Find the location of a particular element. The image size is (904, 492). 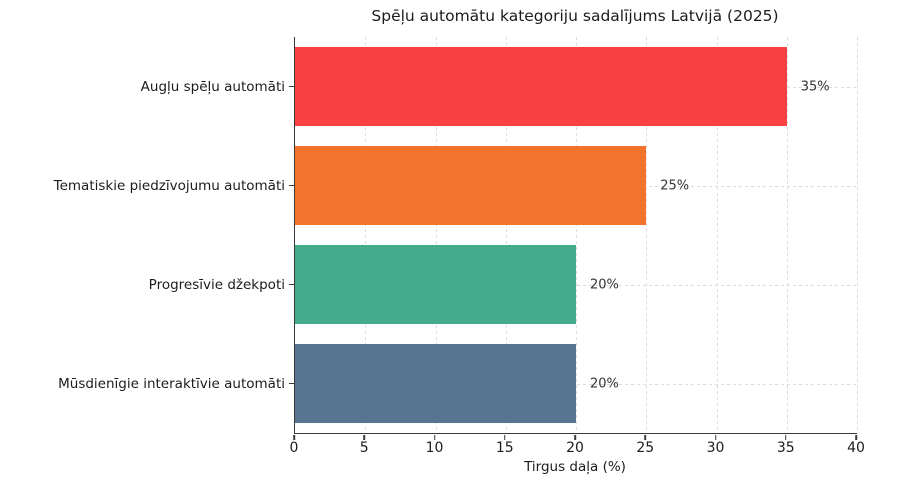

x-axis-title: Tirgus daļa (%) is located at coordinates (575, 467).